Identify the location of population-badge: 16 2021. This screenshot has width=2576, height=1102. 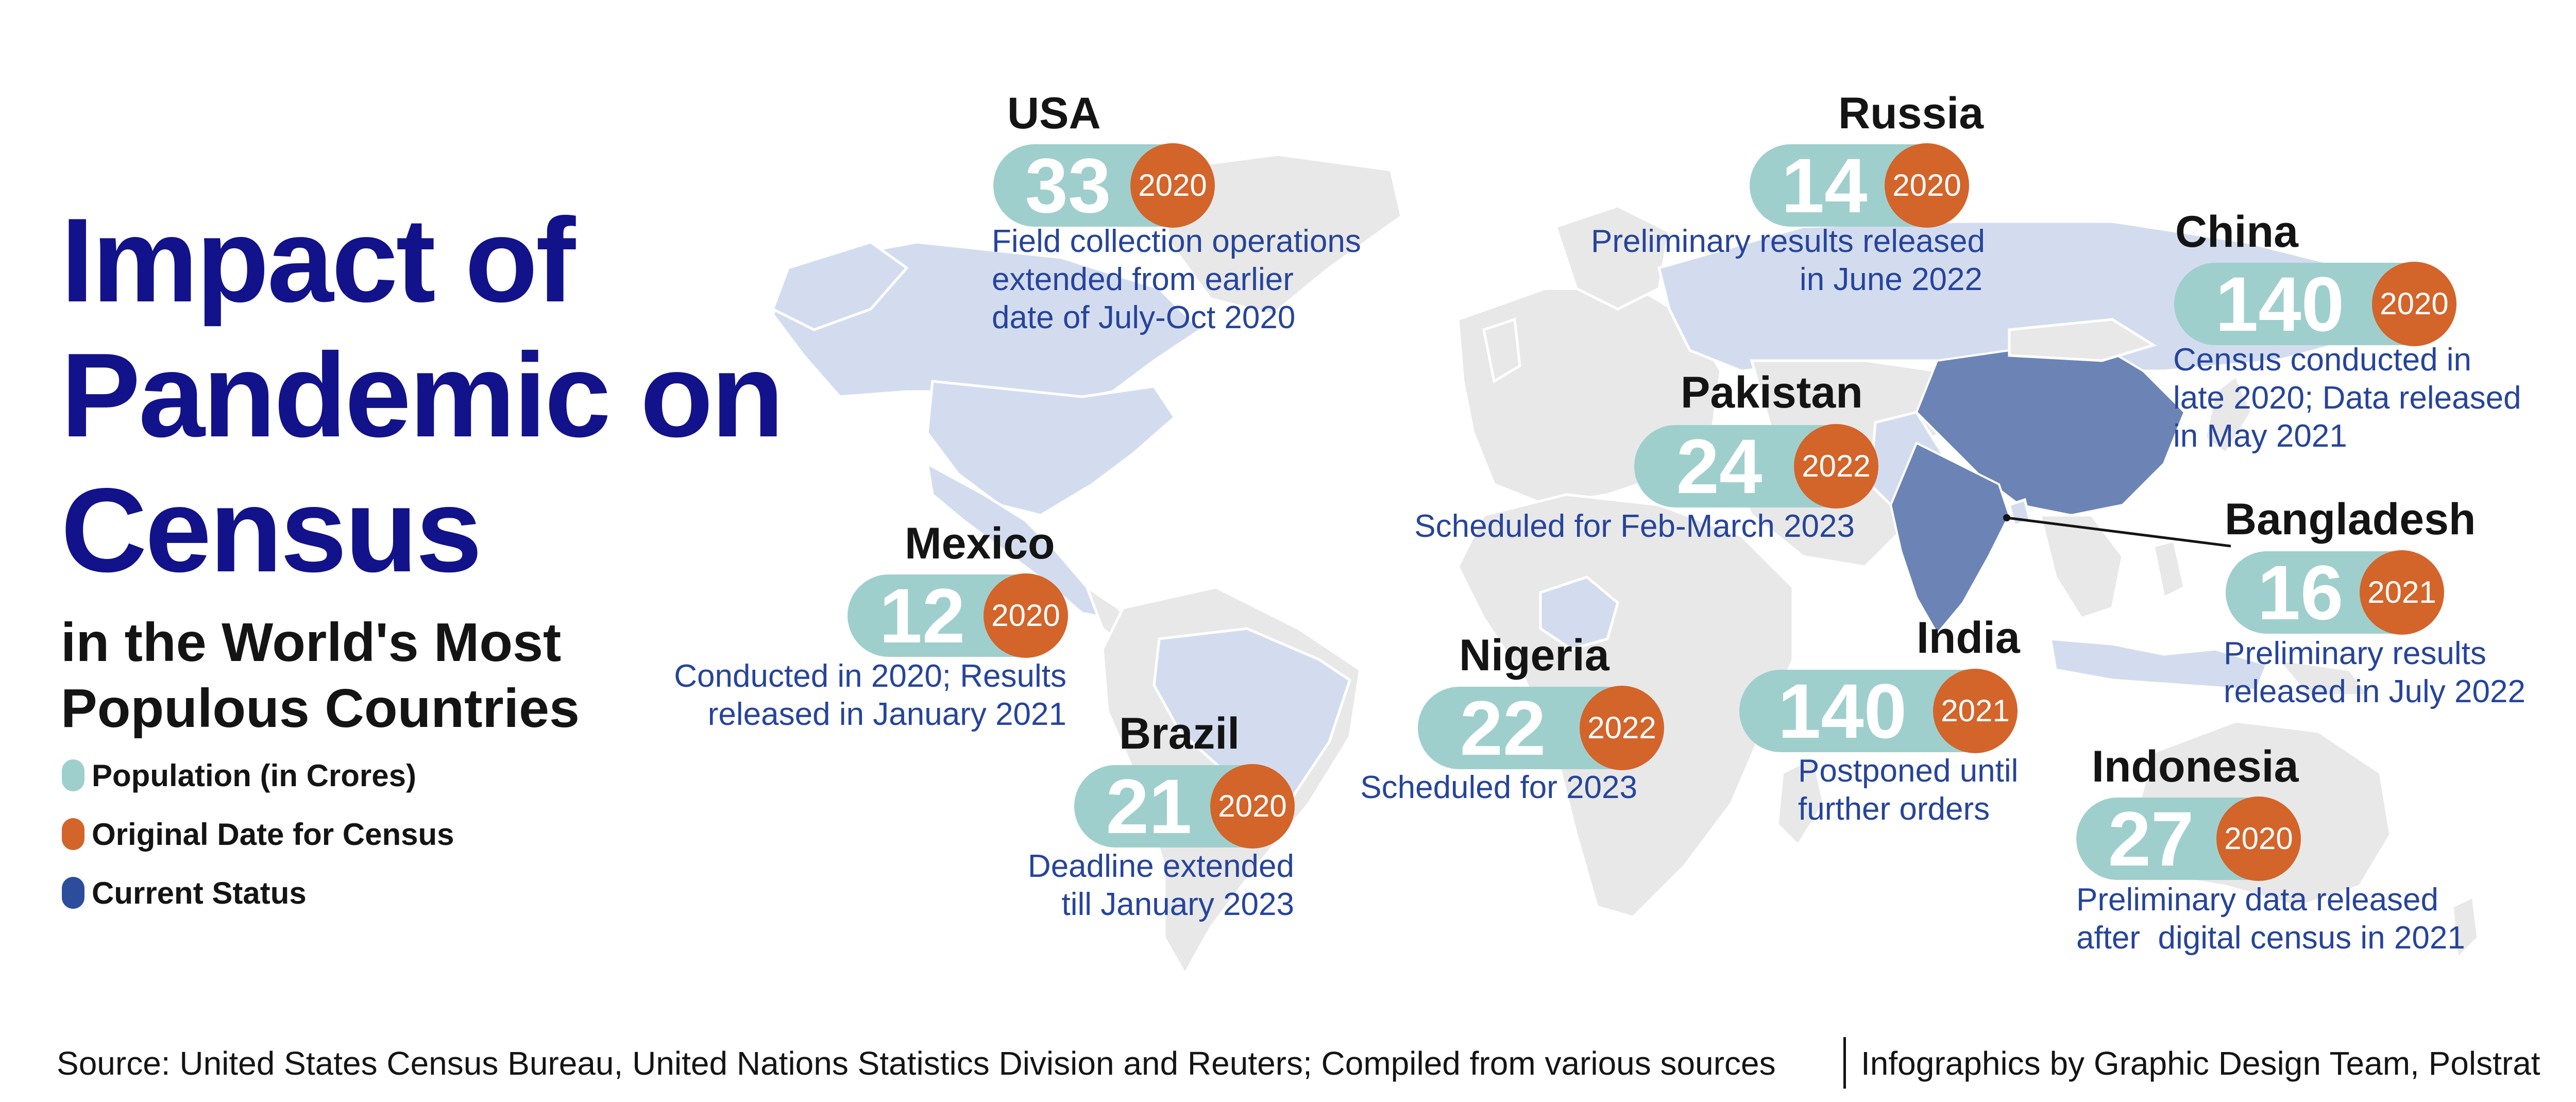
(2335, 592).